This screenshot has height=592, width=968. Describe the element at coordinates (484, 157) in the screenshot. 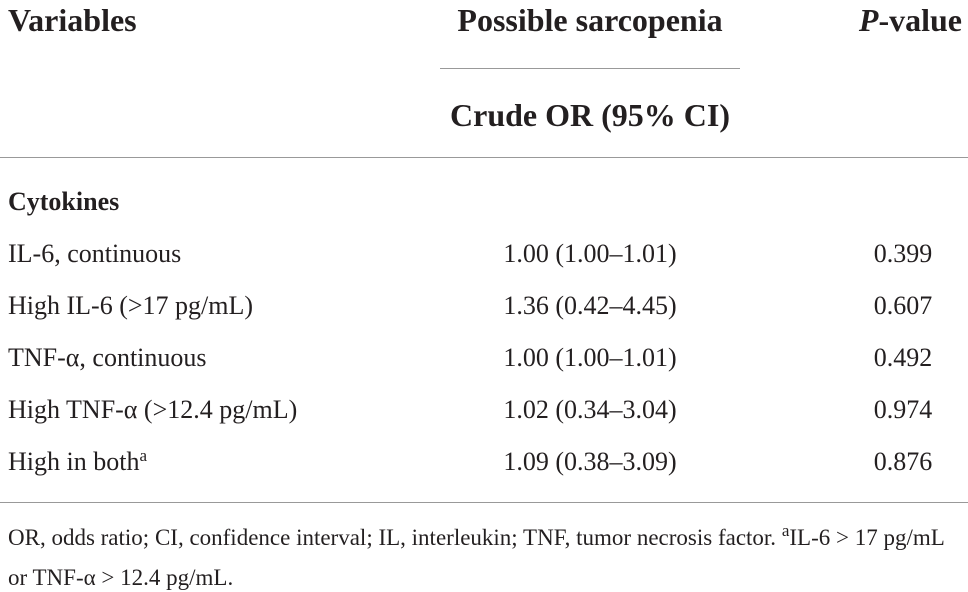

I see `header-rule` at that location.